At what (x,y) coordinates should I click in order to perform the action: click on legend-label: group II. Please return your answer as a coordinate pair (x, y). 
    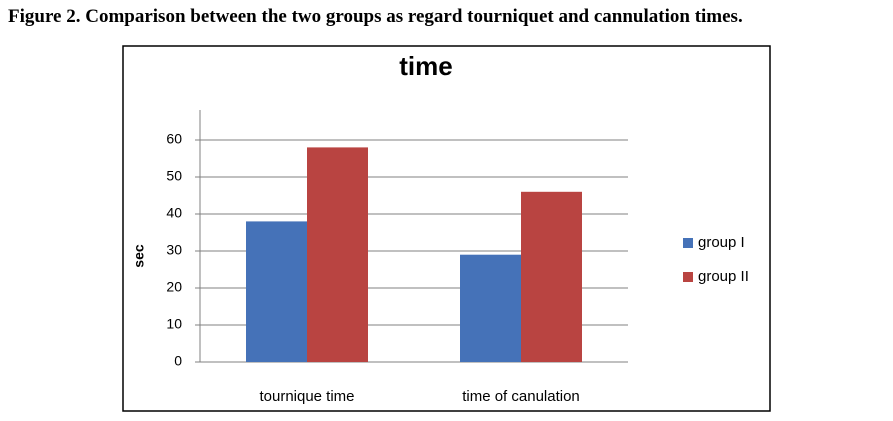
    Looking at the image, I should click on (723, 276).